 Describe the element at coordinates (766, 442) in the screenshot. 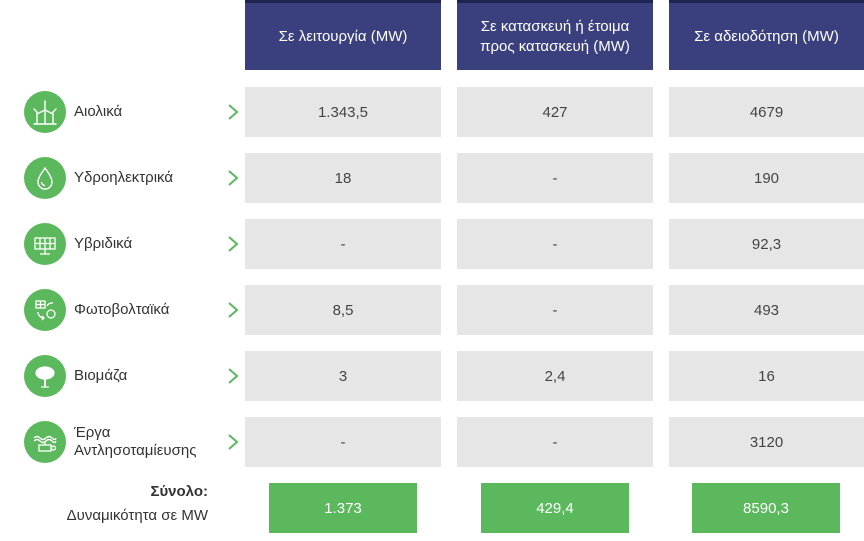

I see `cell-pumped-storage-licensing: 3120` at that location.